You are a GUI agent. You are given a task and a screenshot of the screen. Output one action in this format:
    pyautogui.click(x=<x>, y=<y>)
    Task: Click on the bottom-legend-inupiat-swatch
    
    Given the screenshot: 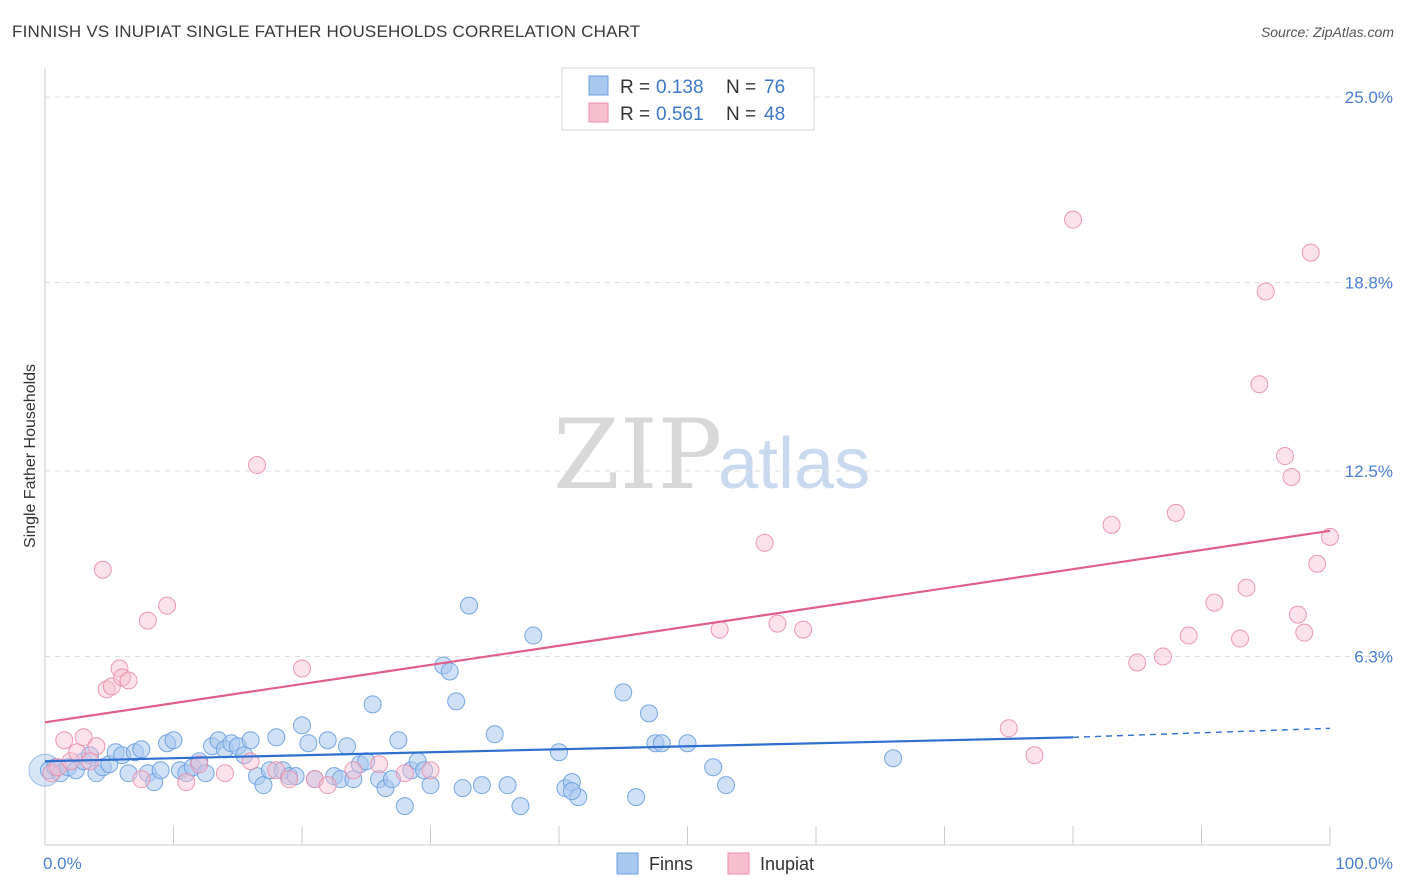 What is the action you would take?
    pyautogui.click(x=738, y=863)
    